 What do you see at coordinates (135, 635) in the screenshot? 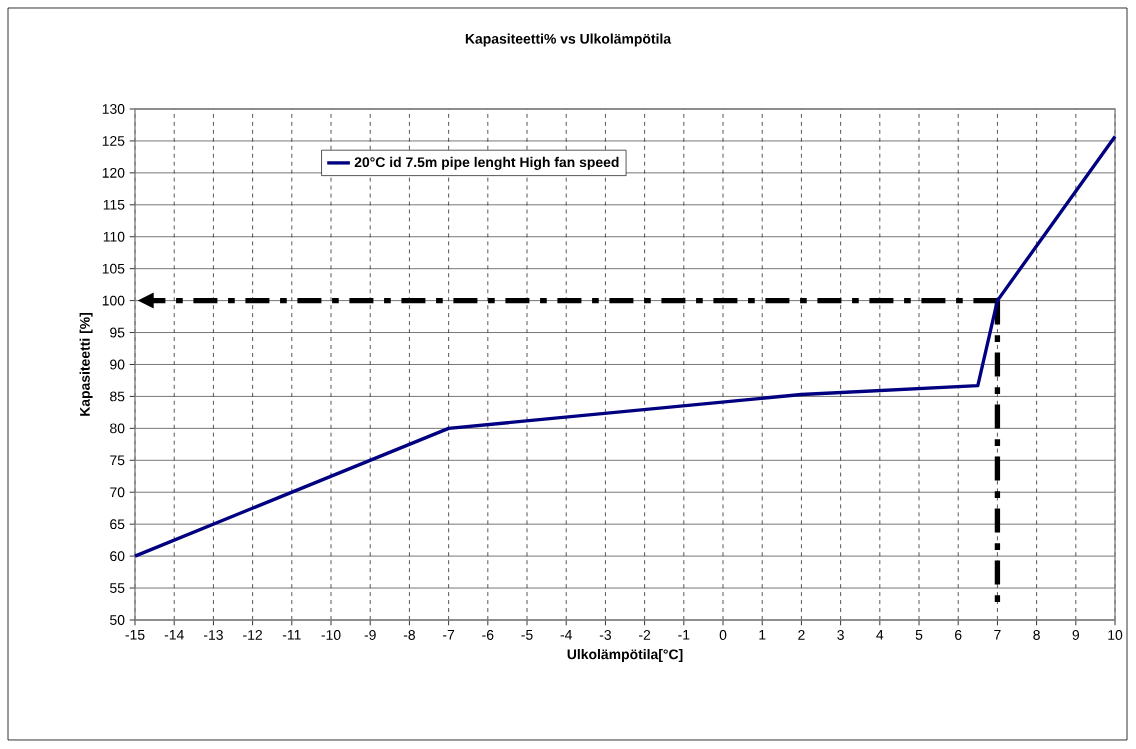
I see `x-tick-label: -15` at bounding box center [135, 635].